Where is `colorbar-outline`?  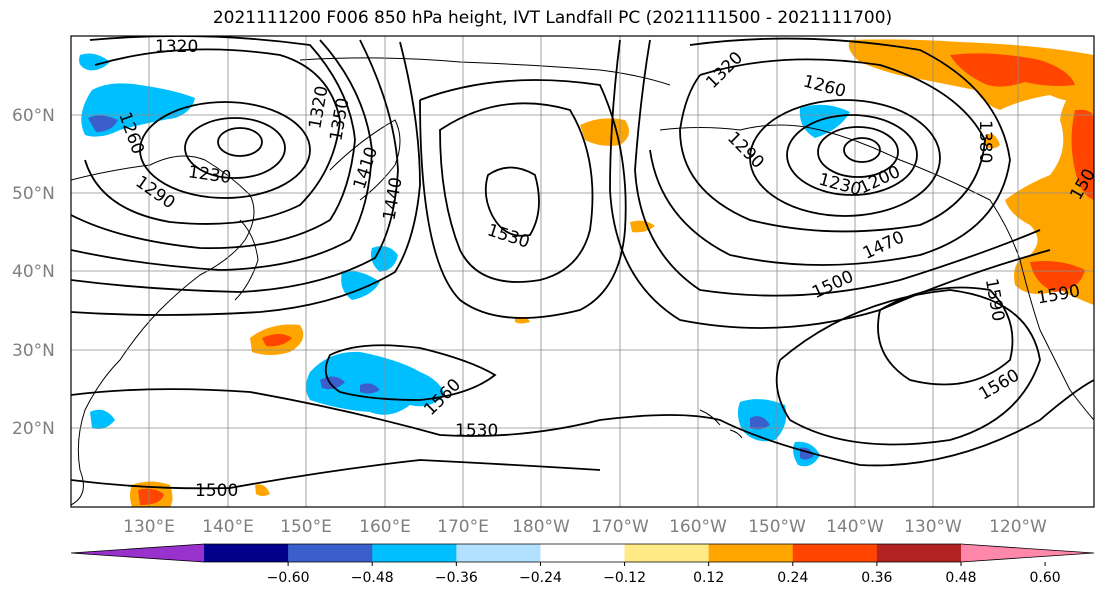
colorbar-outline is located at coordinates (582, 553).